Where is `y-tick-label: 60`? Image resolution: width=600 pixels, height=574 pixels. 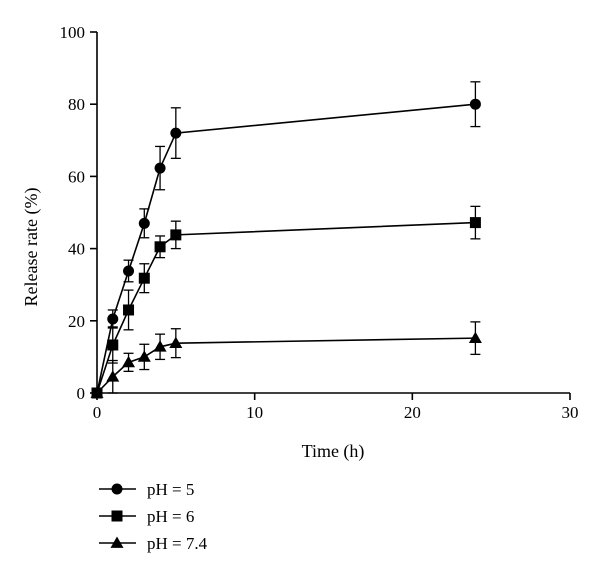 y-tick-label: 60 is located at coordinates (76, 176).